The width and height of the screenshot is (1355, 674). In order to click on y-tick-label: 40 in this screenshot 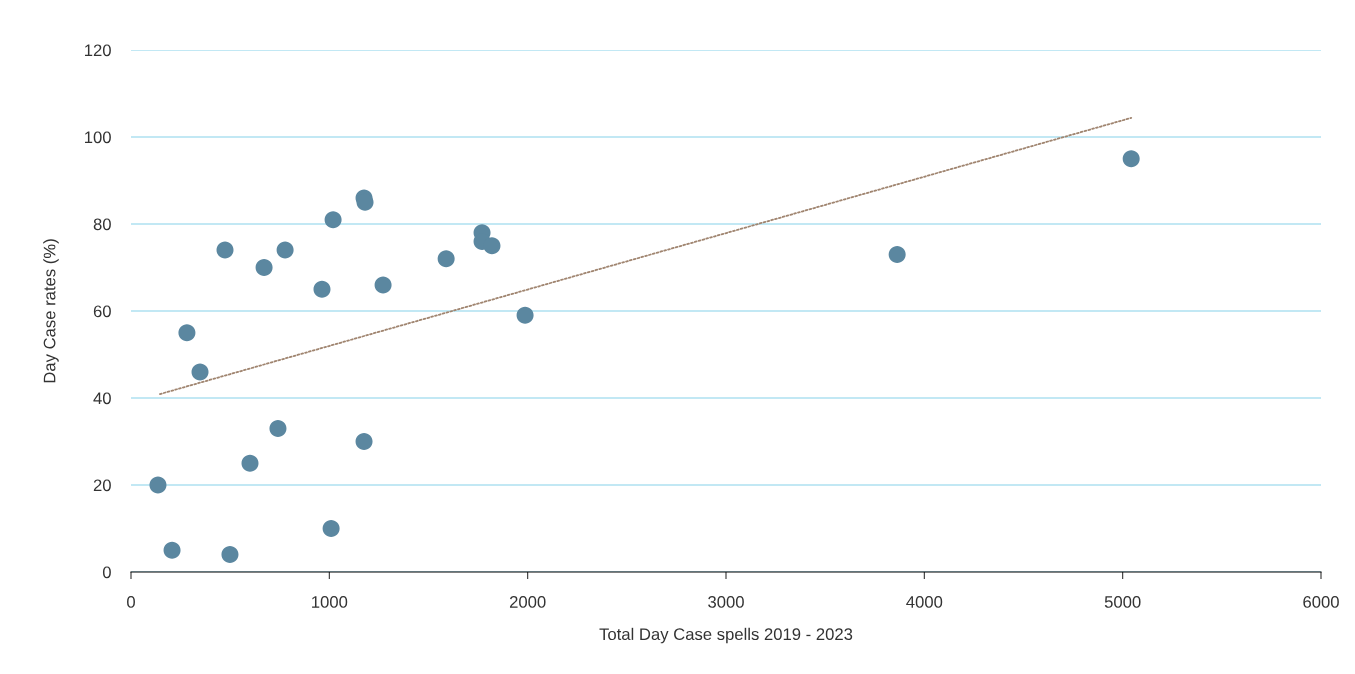, I will do `click(102, 398)`.